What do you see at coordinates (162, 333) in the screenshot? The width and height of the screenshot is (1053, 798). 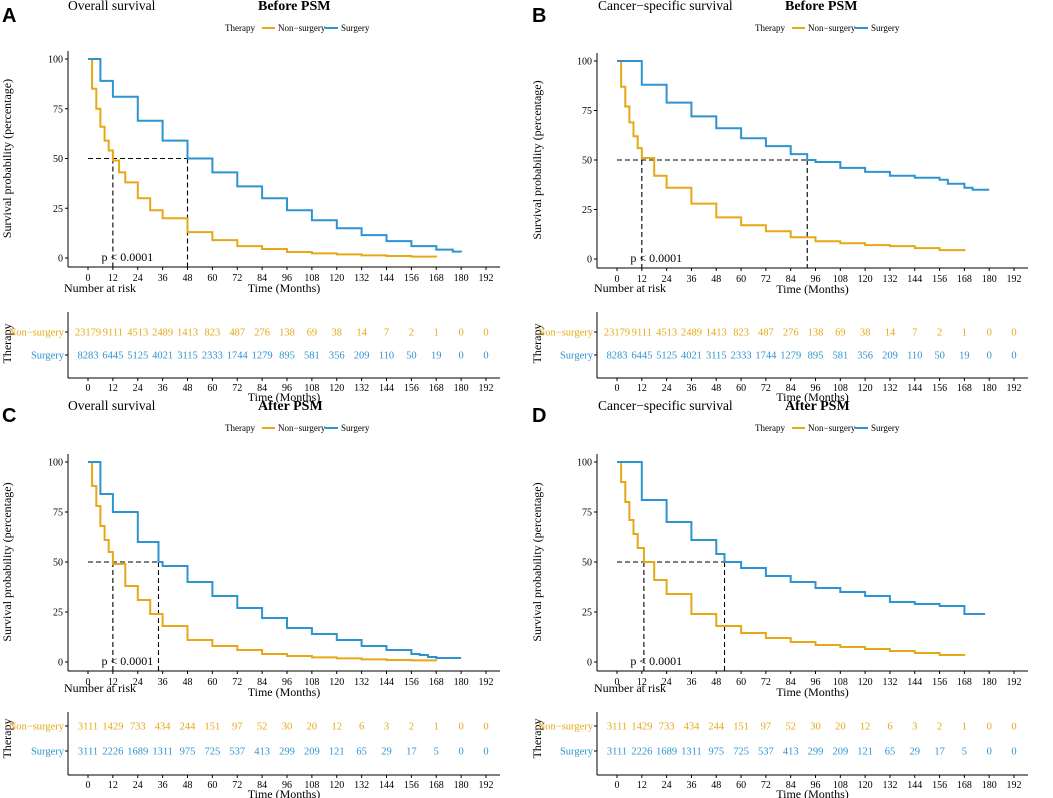 I see `risk-cell: 2489` at bounding box center [162, 333].